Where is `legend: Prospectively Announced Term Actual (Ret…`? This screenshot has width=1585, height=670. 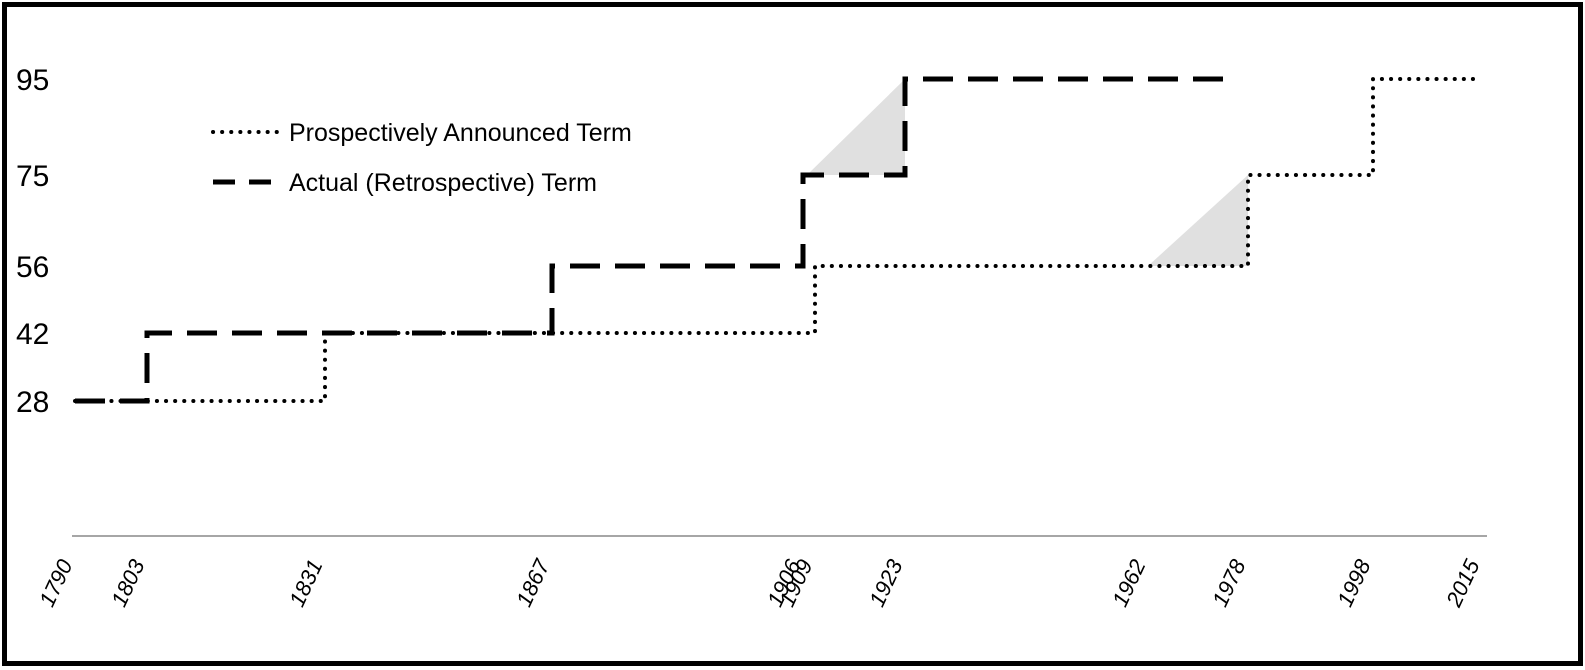 legend: Prospectively Announced Term Actual (Ret… is located at coordinates (421, 158).